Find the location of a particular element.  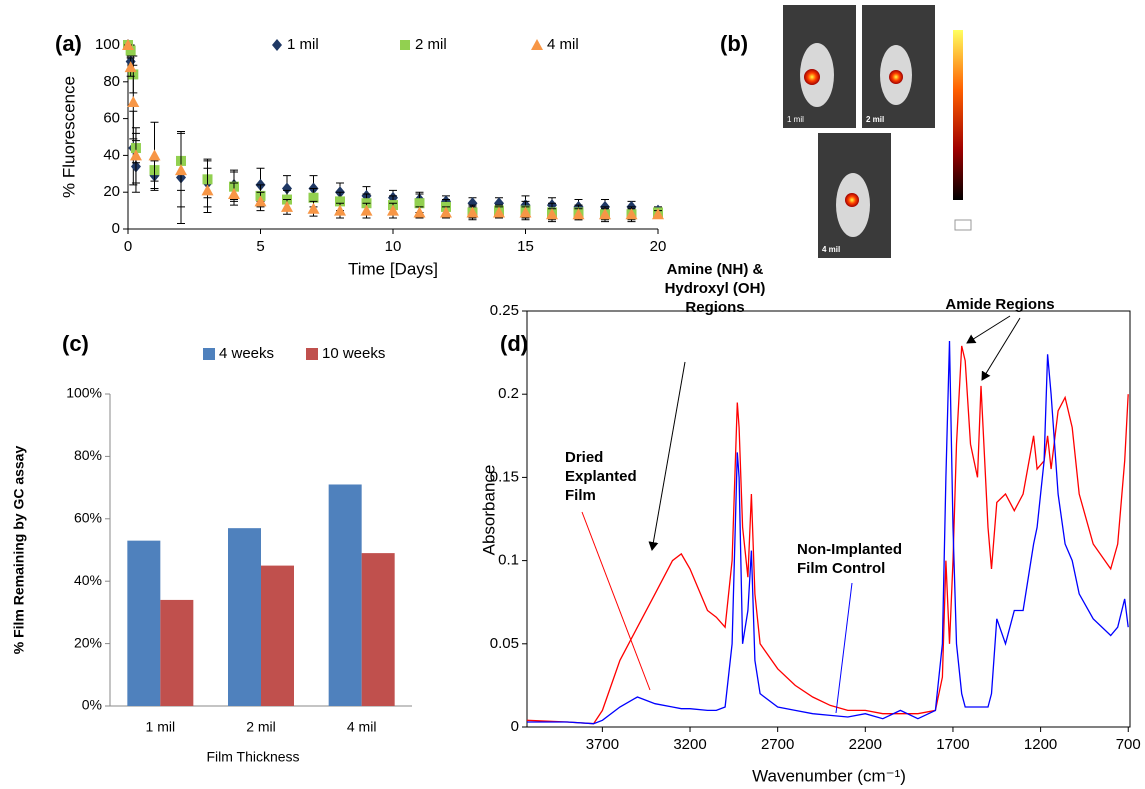

y-tick-label: 60% is located at coordinates (88, 518).